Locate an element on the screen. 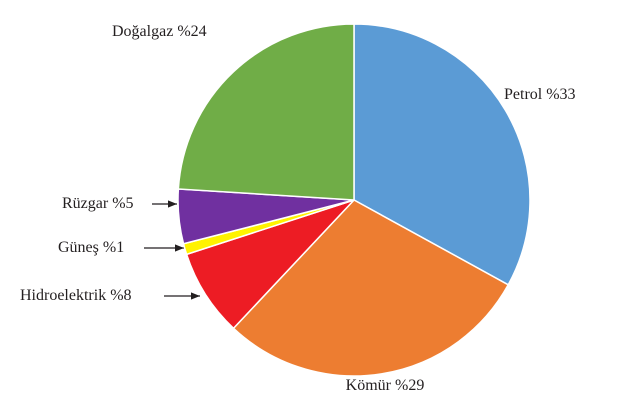 The width and height of the screenshot is (617, 405). value-label: %29 is located at coordinates (409, 385).